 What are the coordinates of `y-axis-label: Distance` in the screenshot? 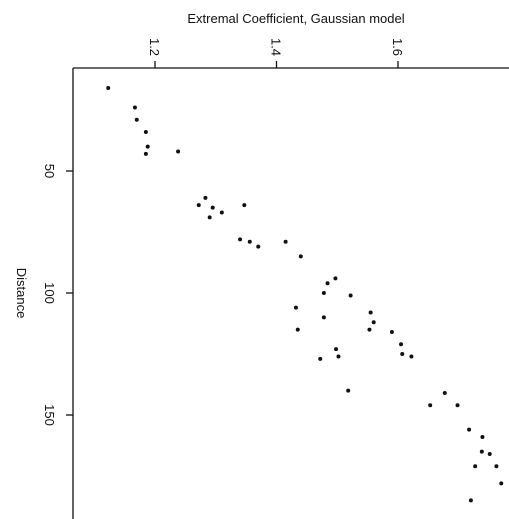 It's located at (21, 293).